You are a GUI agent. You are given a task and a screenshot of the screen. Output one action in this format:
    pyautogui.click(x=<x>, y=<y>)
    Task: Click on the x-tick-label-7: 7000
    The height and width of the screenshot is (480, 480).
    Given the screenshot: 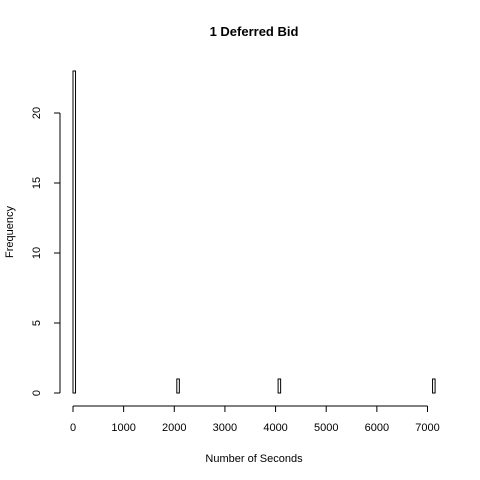 What is the action you would take?
    pyautogui.click(x=427, y=428)
    